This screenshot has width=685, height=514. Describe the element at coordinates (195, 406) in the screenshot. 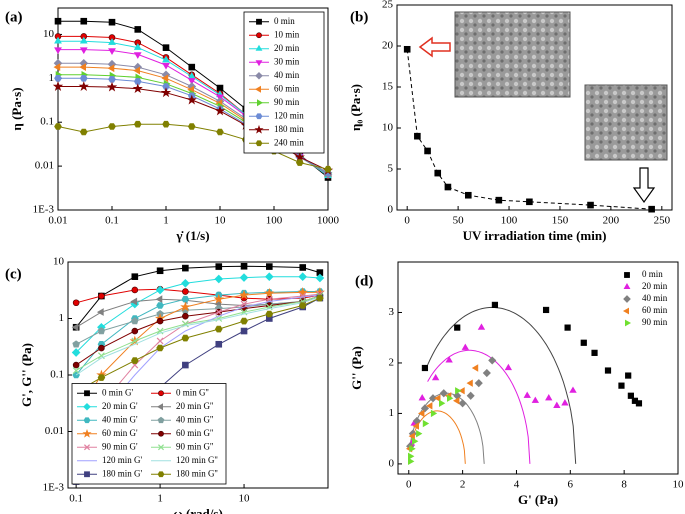

I see `legend-label: 20 min G''` at that location.